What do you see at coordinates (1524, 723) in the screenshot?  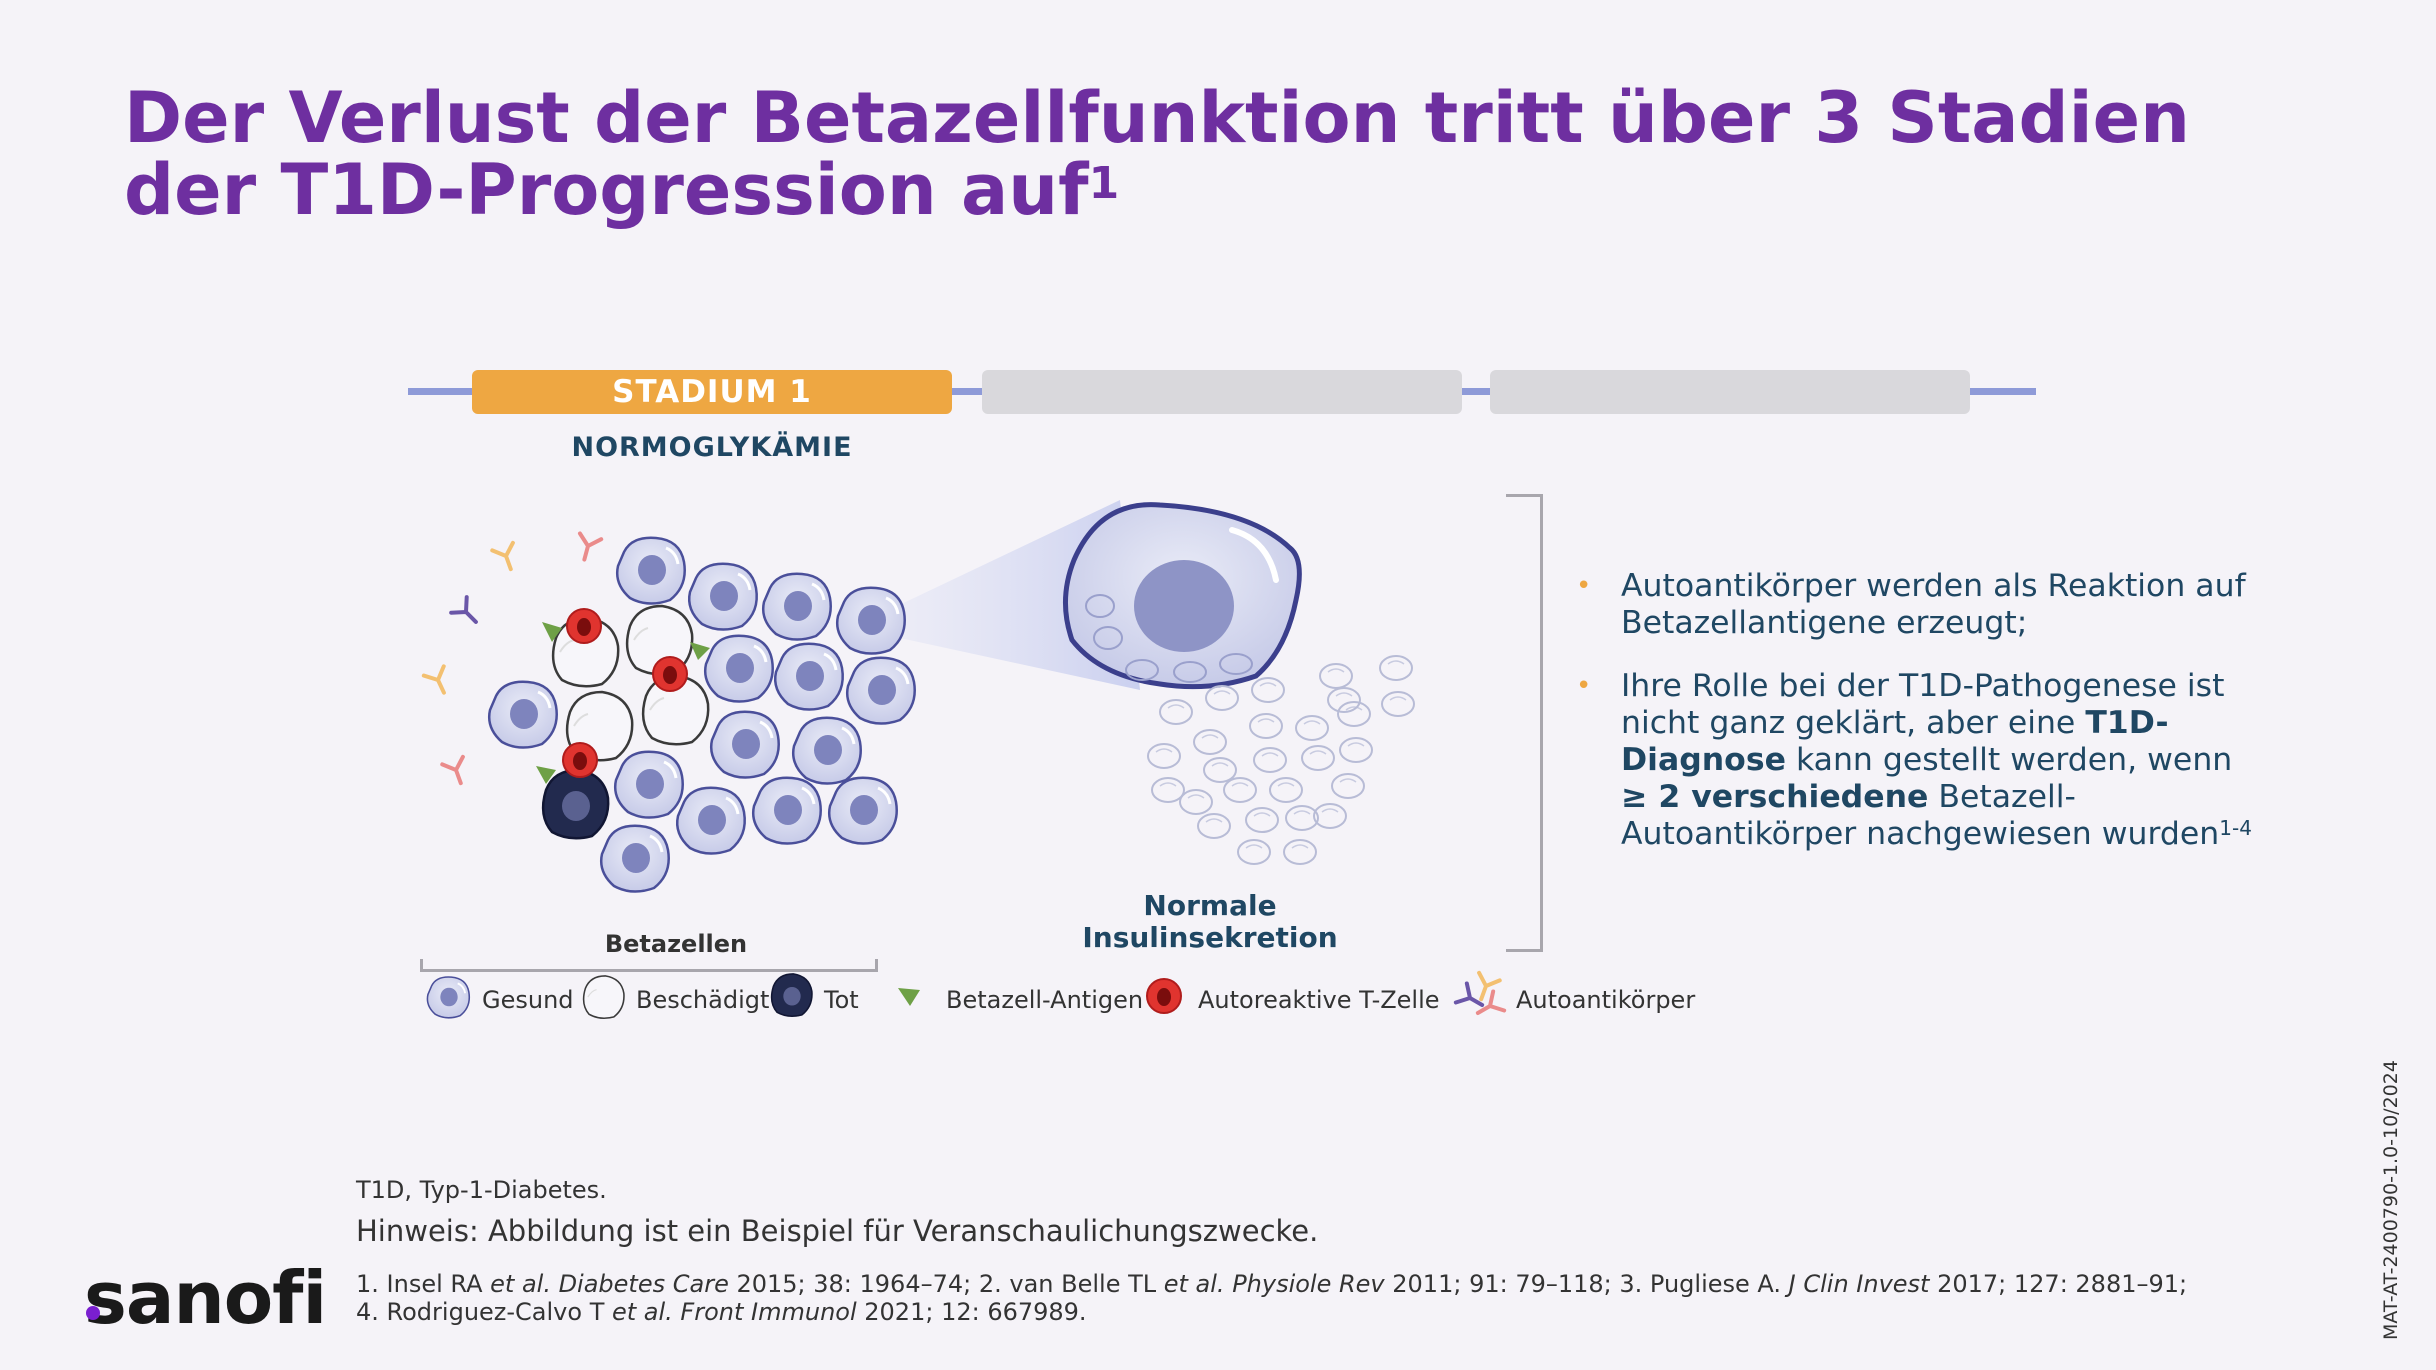 I see `stage-bracket` at bounding box center [1524, 723].